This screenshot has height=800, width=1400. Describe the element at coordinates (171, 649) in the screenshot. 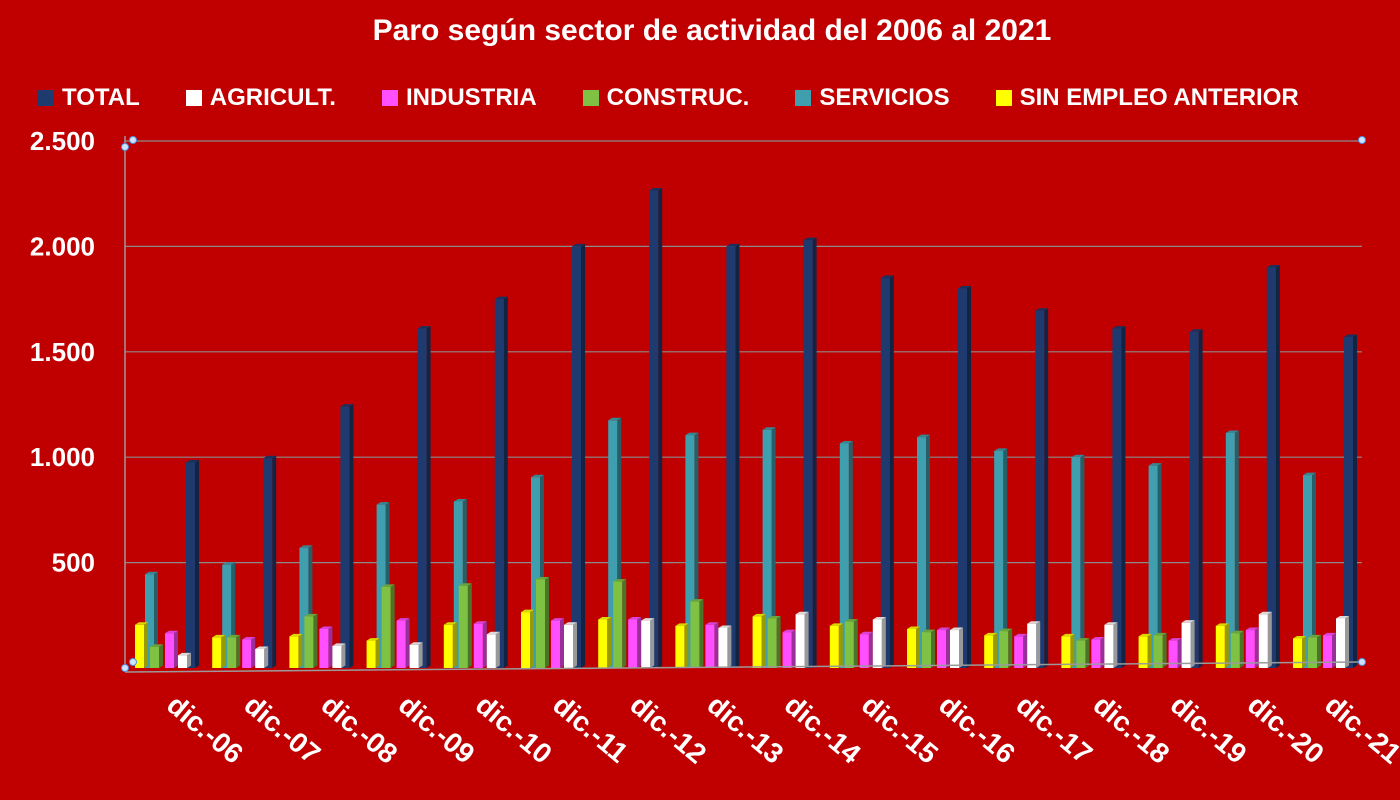

I see `bar-industria` at that location.